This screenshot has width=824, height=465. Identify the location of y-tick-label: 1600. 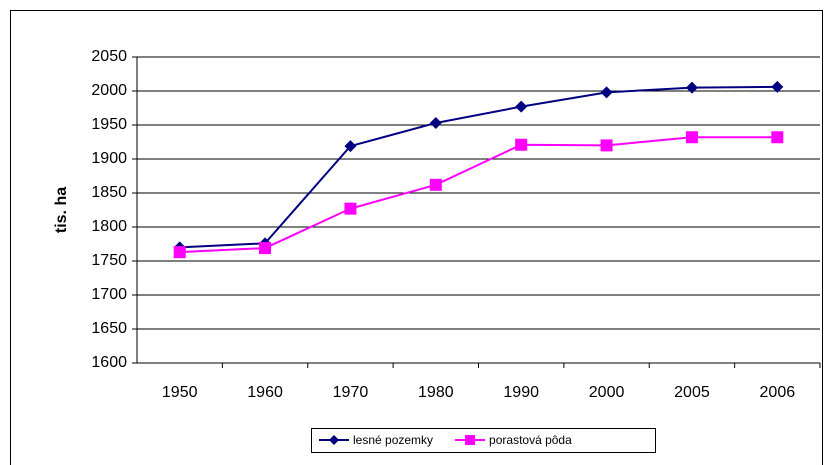
(109, 362).